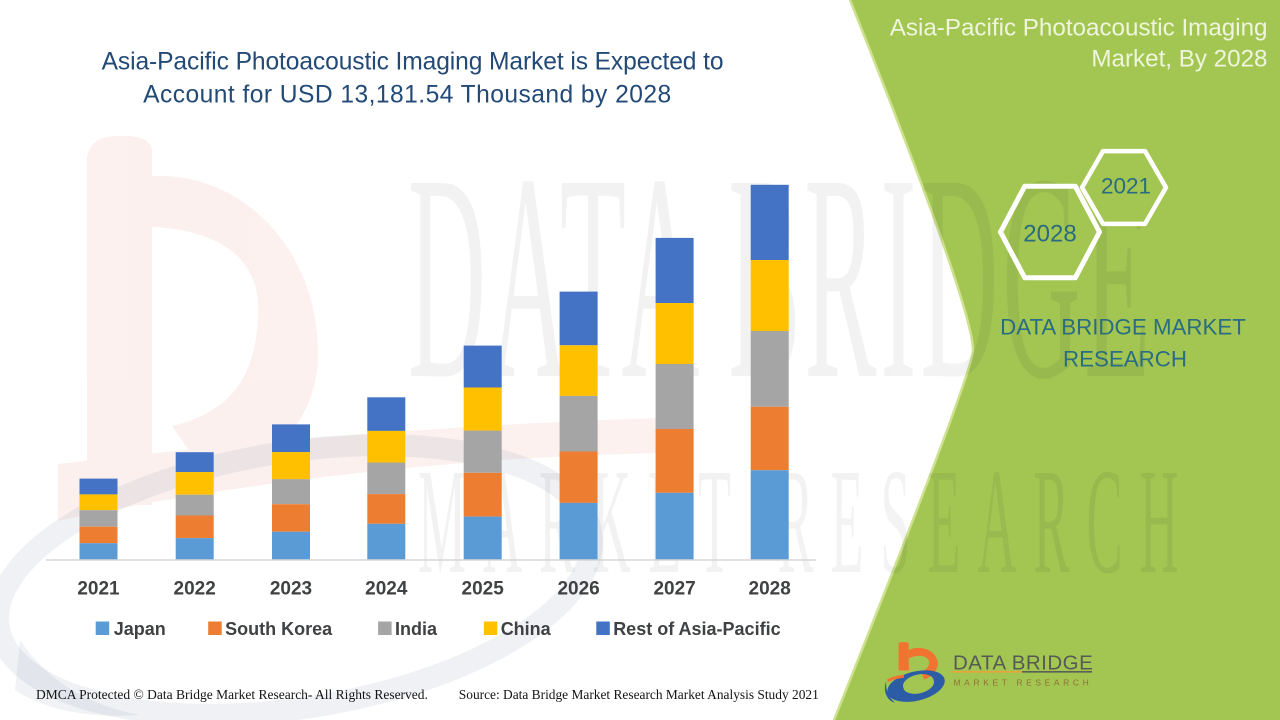  I want to click on svg-text: 2025, so click(483, 589).